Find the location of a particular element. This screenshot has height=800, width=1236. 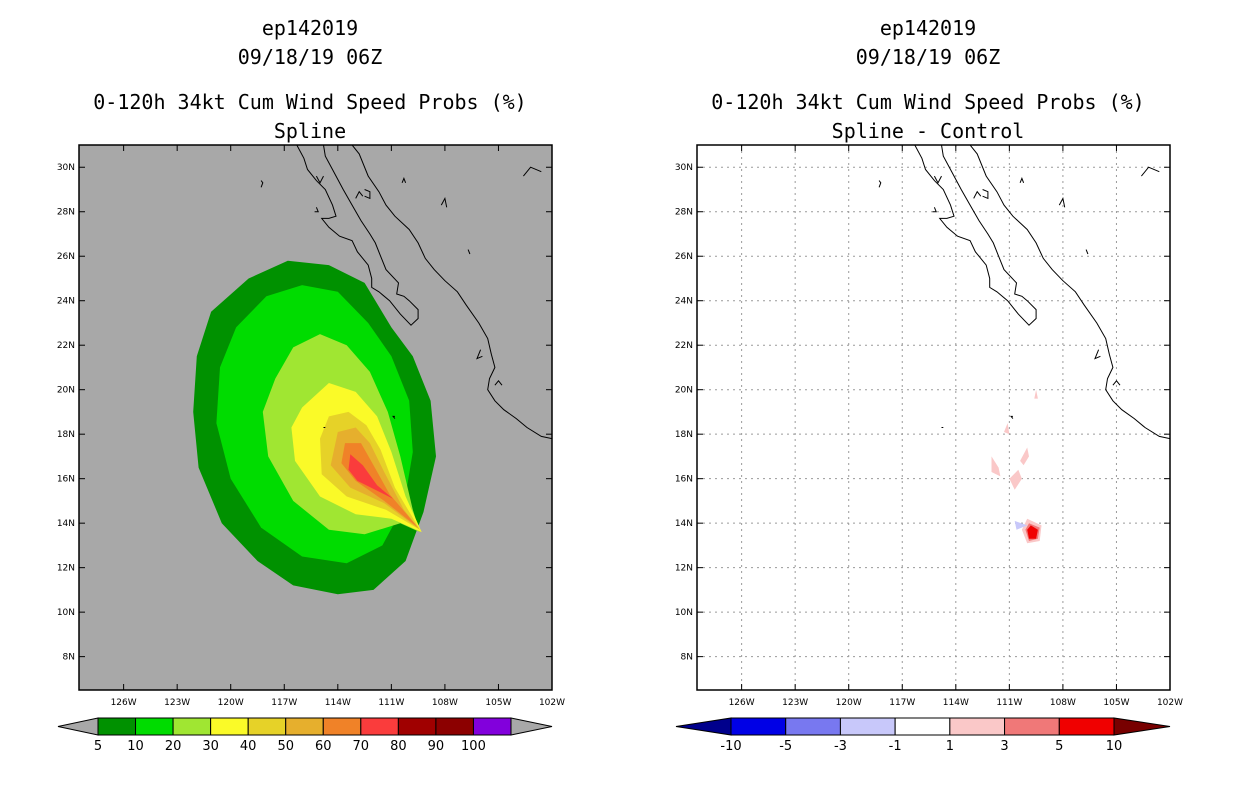

left-x-tick-label-0: 126W is located at coordinates (124, 703).